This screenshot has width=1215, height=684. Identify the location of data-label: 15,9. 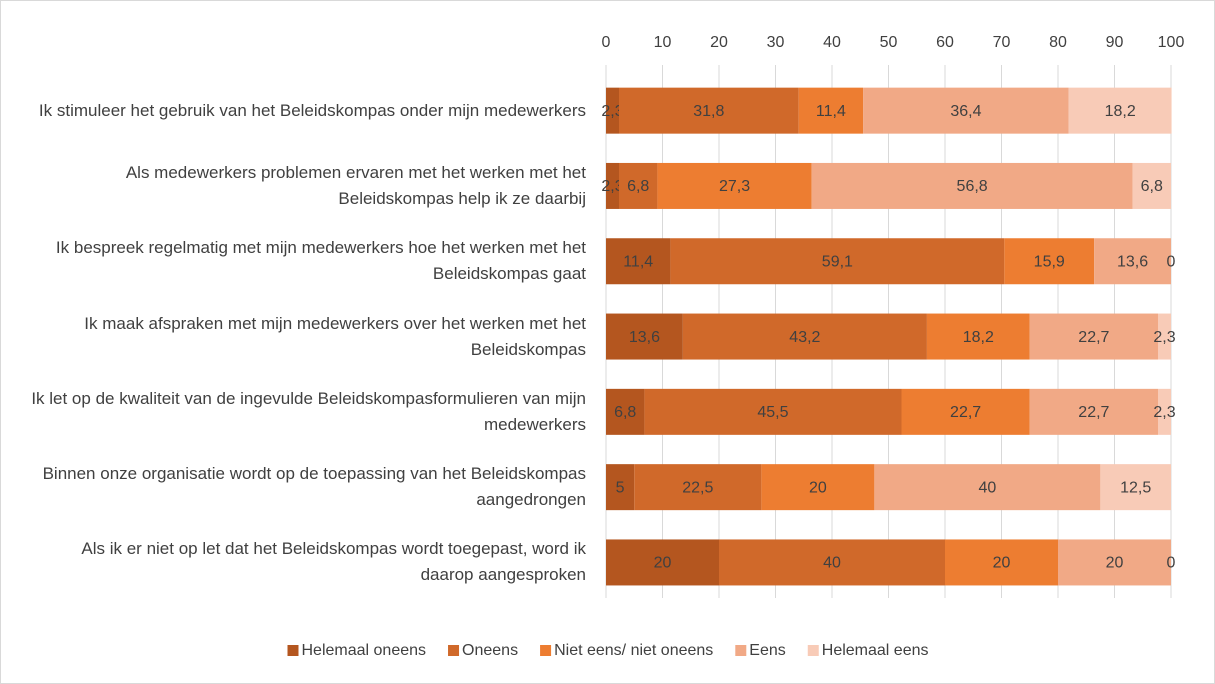
(1049, 261).